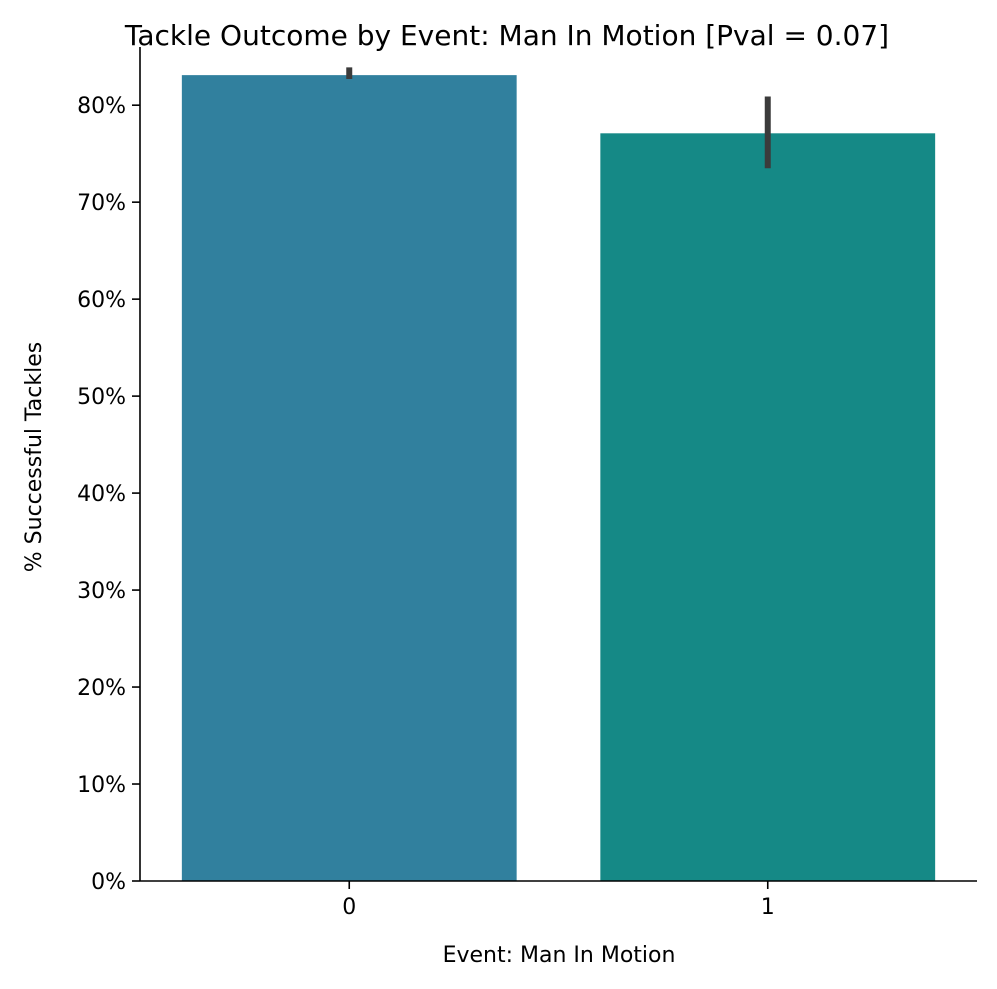 This screenshot has width=997, height=989. Describe the element at coordinates (558, 118) in the screenshot. I see `error-bars-layer` at that location.